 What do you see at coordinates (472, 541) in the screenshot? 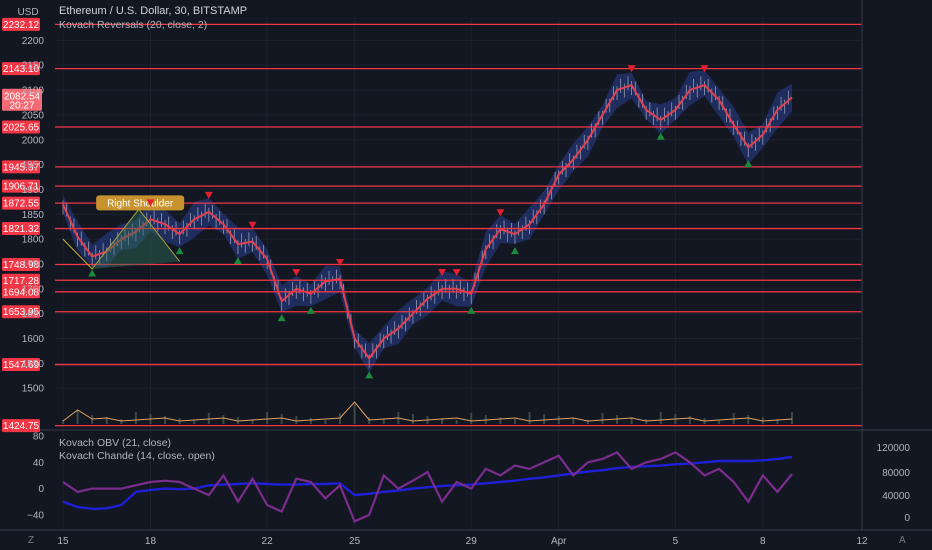
I see `time-tick-4: 29` at bounding box center [472, 541].